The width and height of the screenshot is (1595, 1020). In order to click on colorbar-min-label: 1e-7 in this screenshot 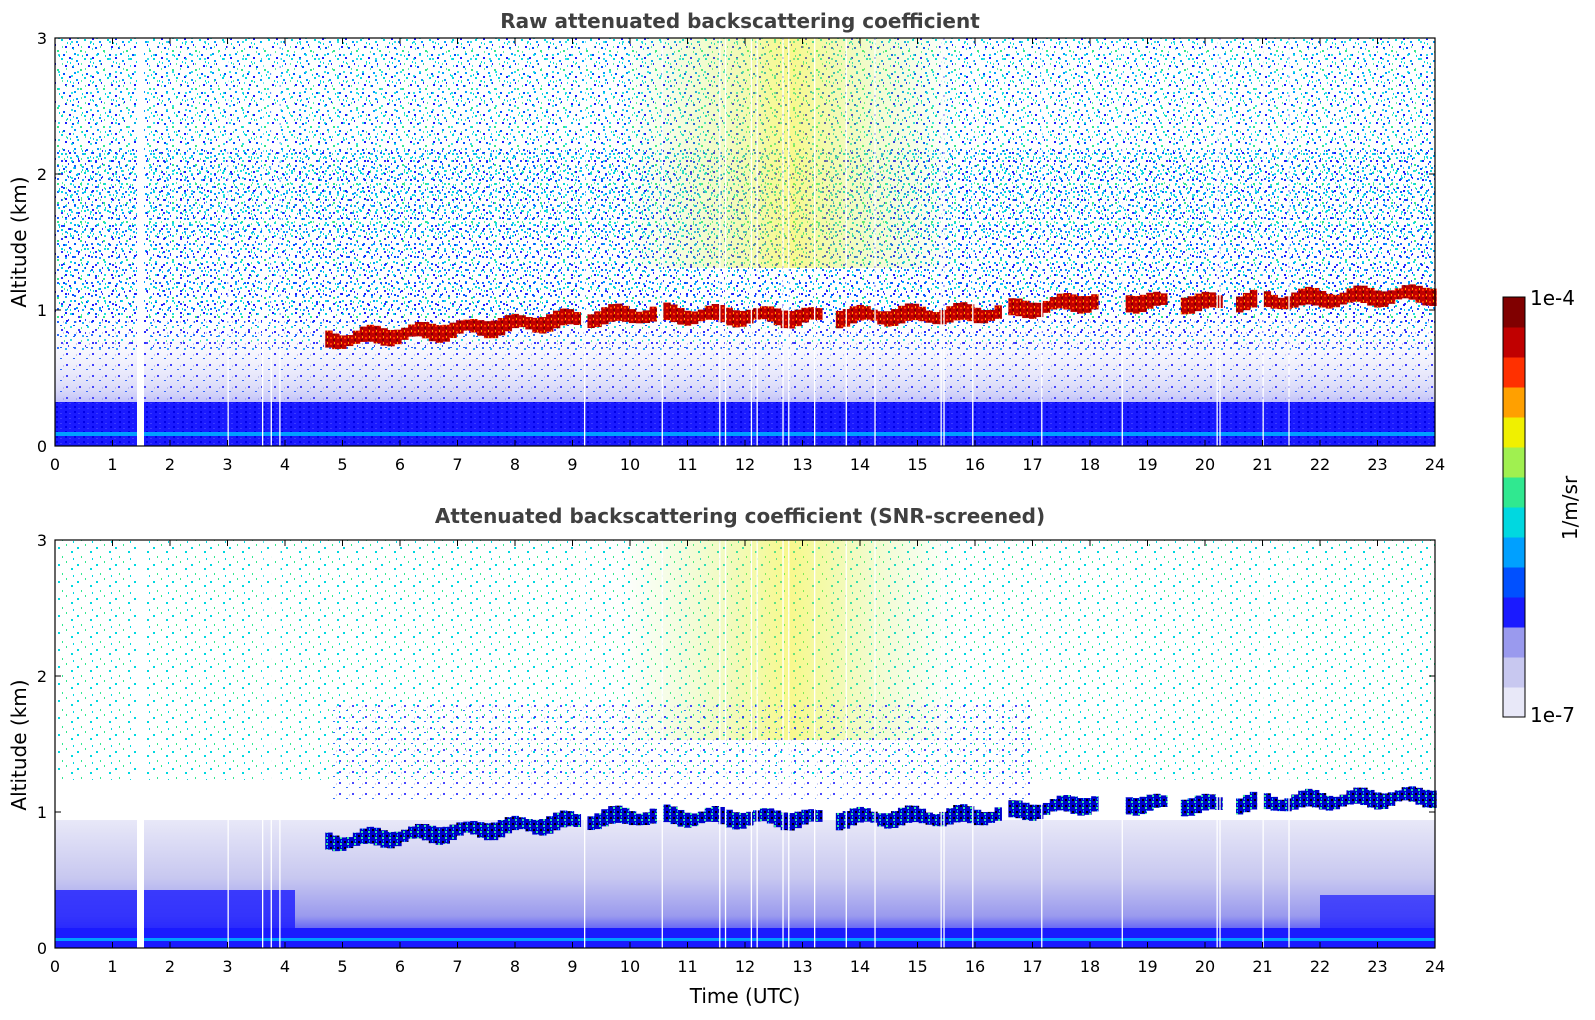, I will do `click(1552, 715)`.